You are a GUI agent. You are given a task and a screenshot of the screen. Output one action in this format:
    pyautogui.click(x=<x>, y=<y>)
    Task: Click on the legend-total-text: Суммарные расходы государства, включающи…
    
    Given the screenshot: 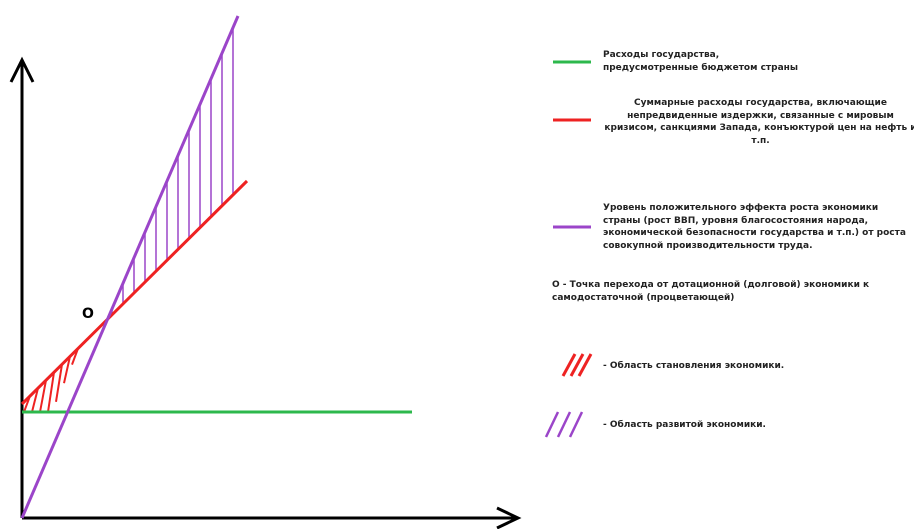 What is the action you would take?
    pyautogui.click(x=759, y=122)
    